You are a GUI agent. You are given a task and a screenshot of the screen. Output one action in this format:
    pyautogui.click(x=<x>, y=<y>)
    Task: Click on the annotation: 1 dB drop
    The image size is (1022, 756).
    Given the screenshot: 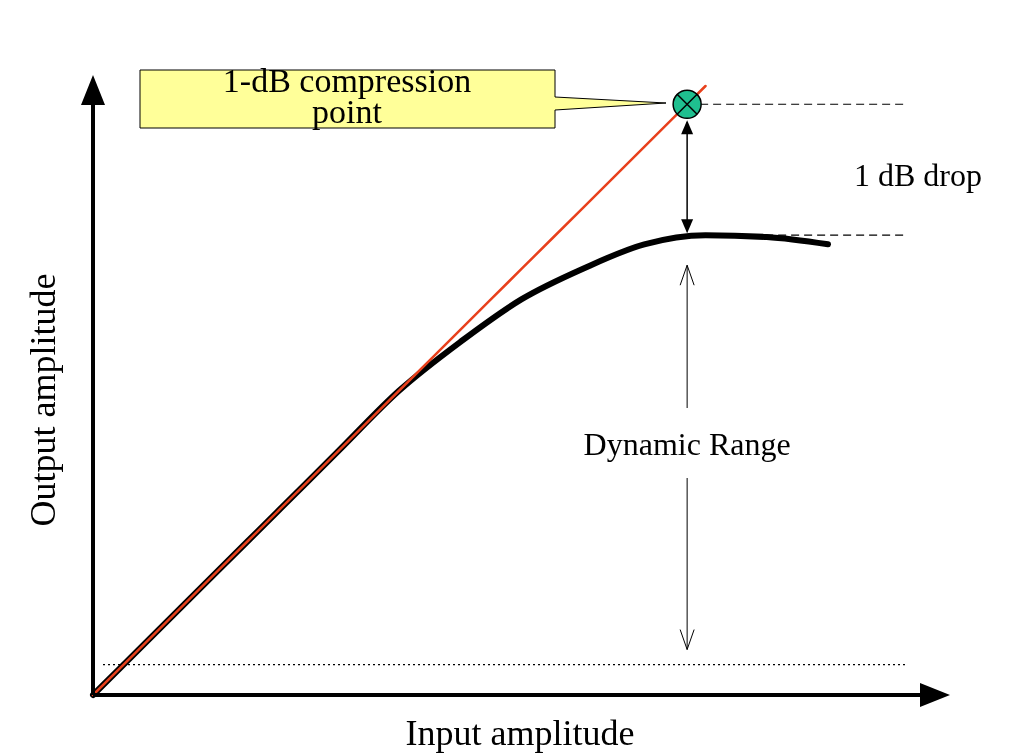 What is the action you would take?
    pyautogui.click(x=918, y=175)
    